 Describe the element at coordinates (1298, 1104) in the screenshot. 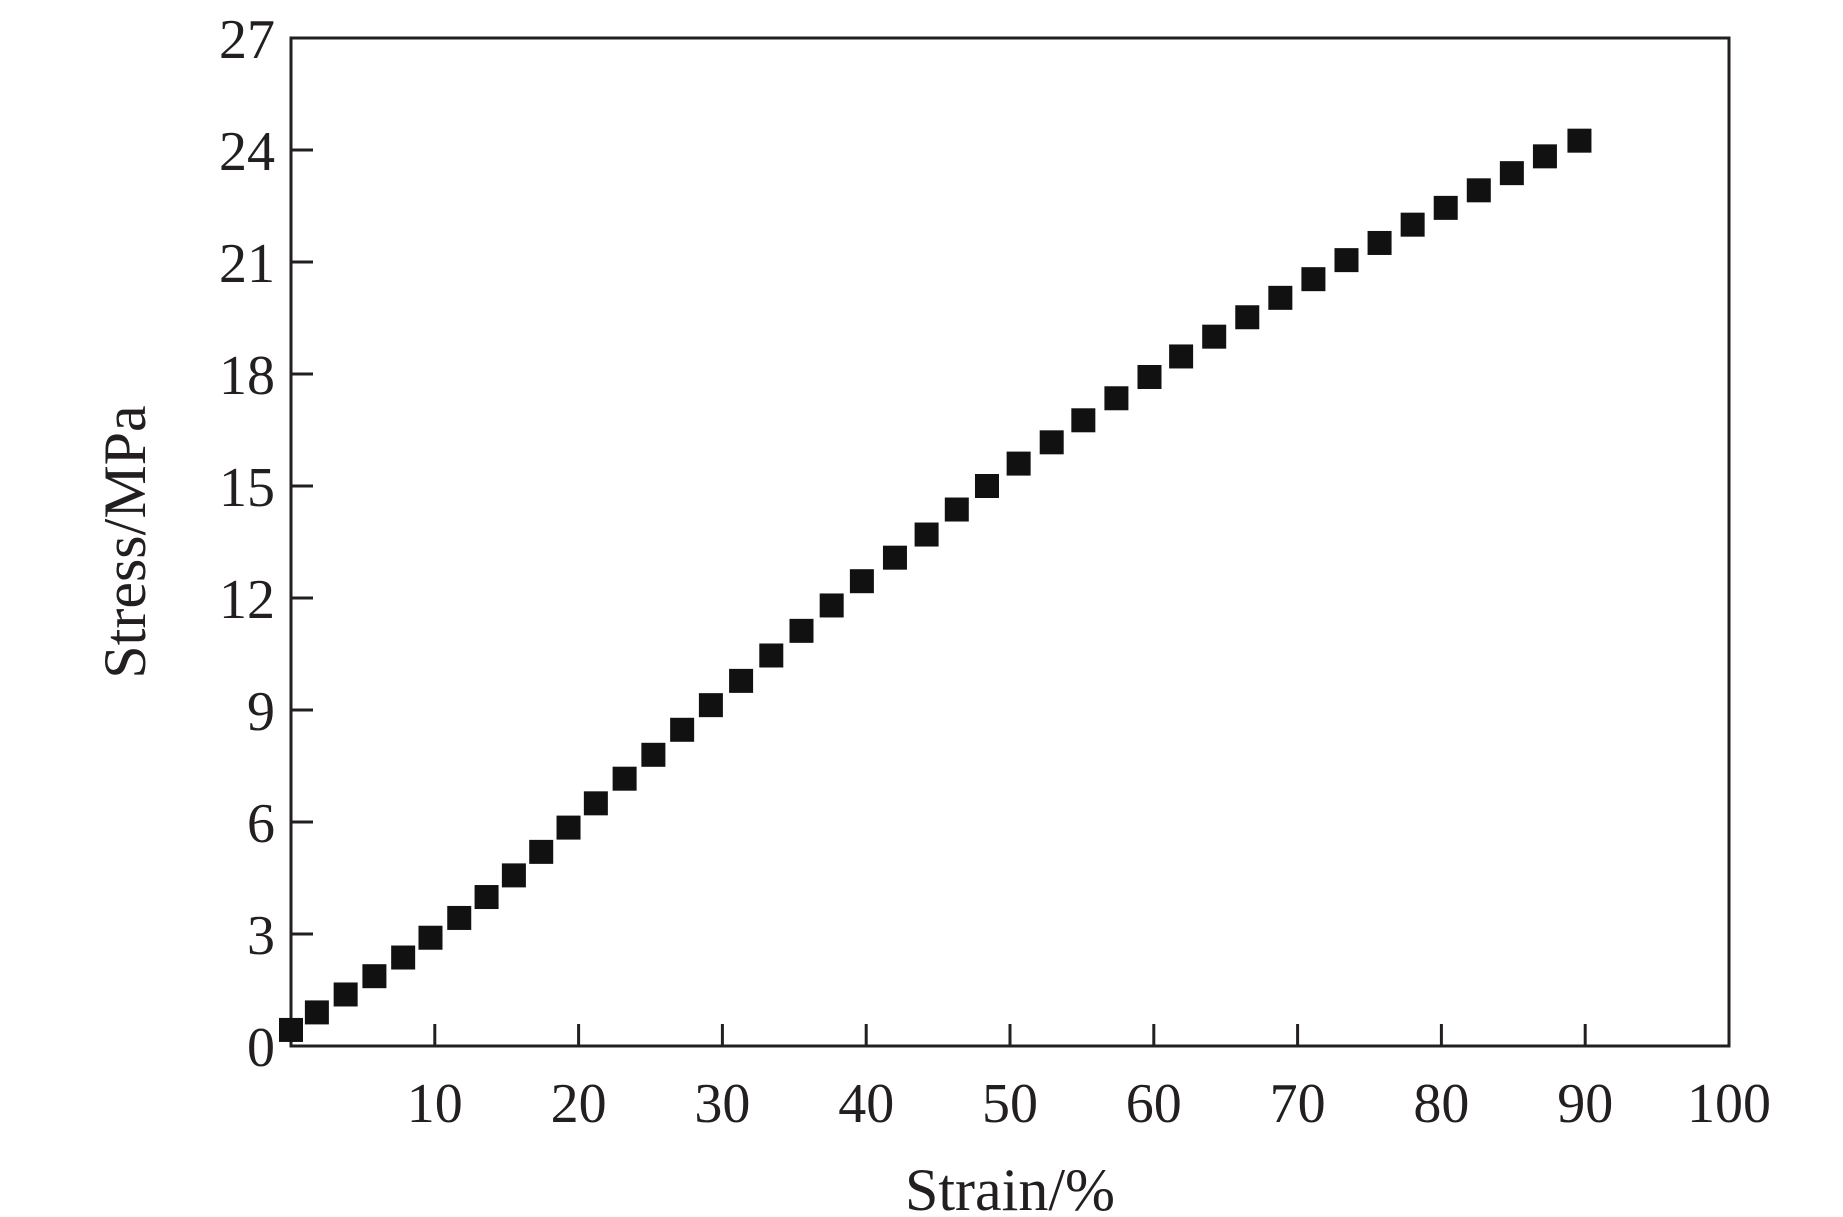

I see `x-tick-label: 70` at that location.